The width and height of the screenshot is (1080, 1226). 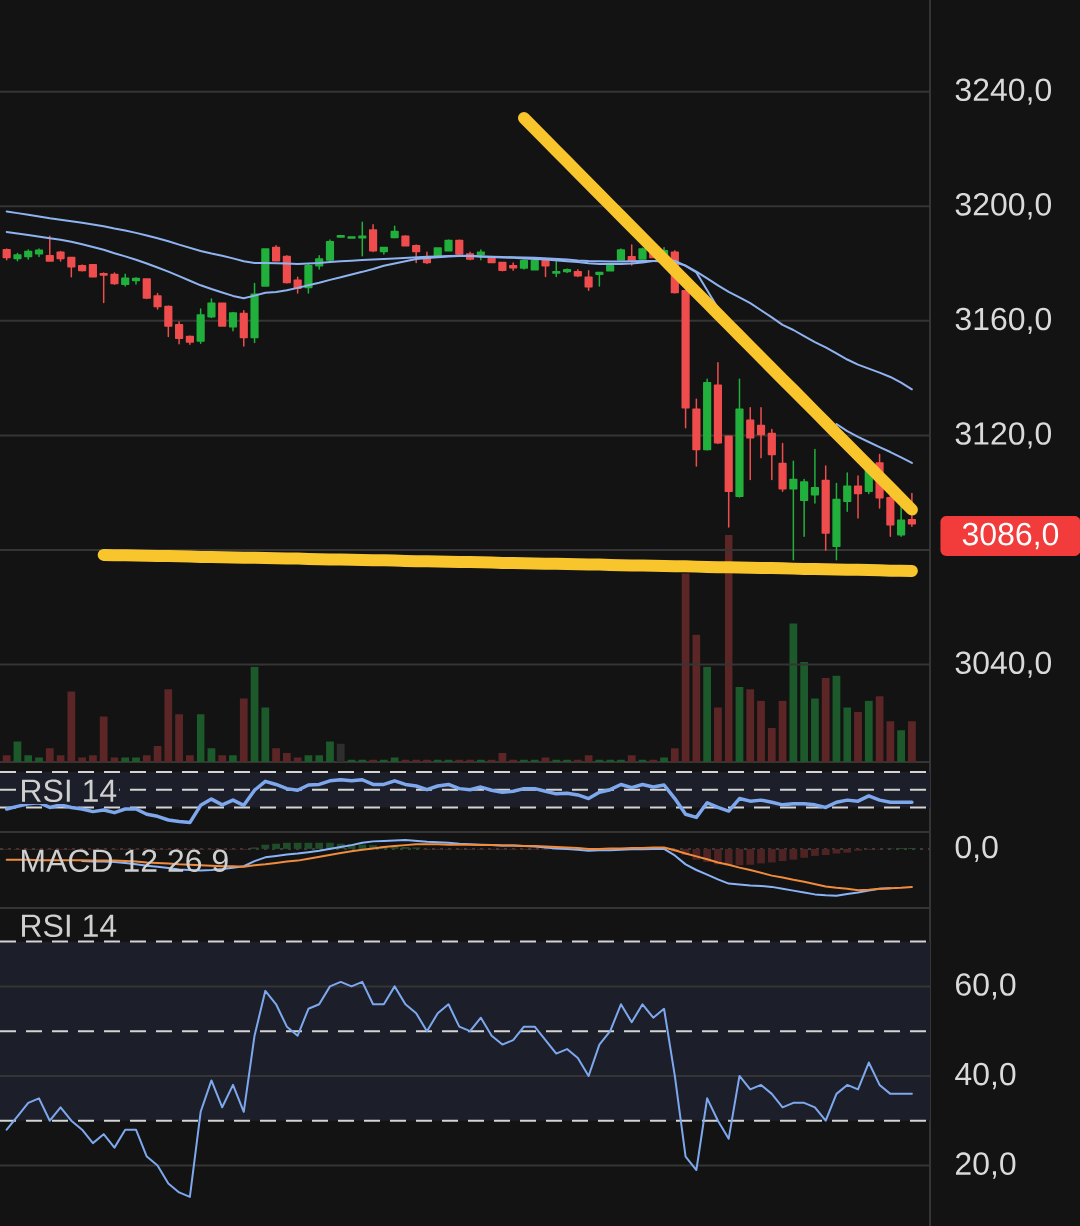 What do you see at coordinates (1003, 664) in the screenshot?
I see `y-tick-label: 3040,0` at bounding box center [1003, 664].